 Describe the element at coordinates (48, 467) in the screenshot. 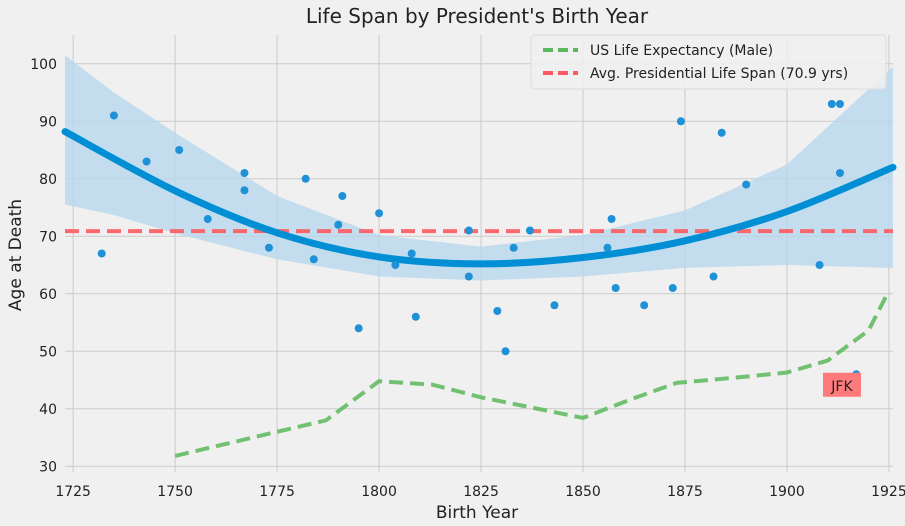

I see `y-tick-label: 30` at that location.